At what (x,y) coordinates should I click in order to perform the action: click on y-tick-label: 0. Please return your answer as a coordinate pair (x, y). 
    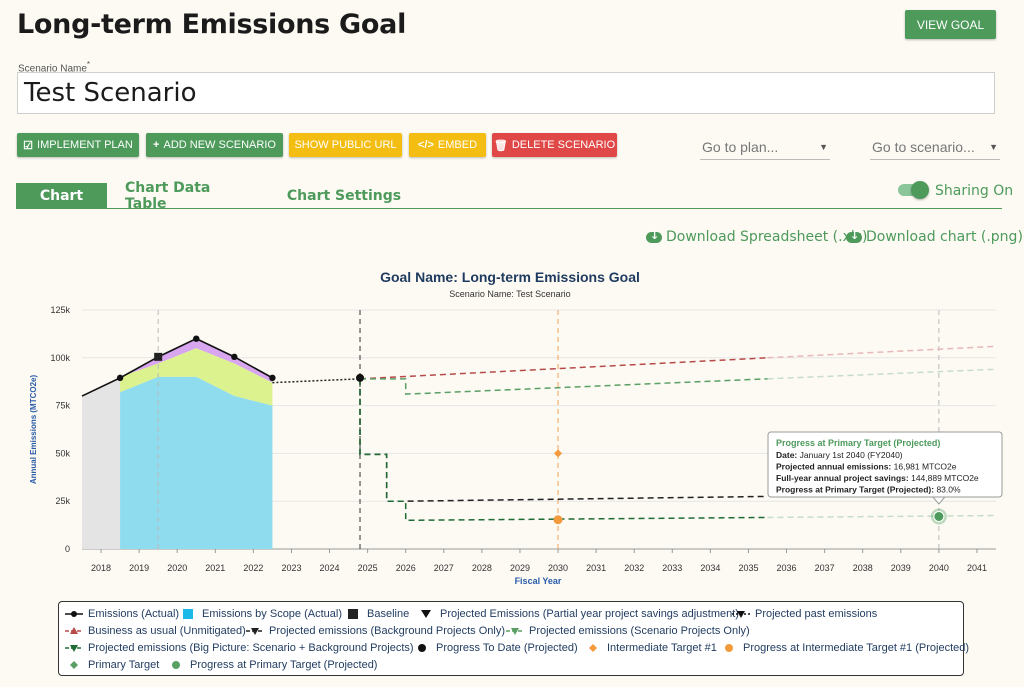
    Looking at the image, I should click on (67, 549).